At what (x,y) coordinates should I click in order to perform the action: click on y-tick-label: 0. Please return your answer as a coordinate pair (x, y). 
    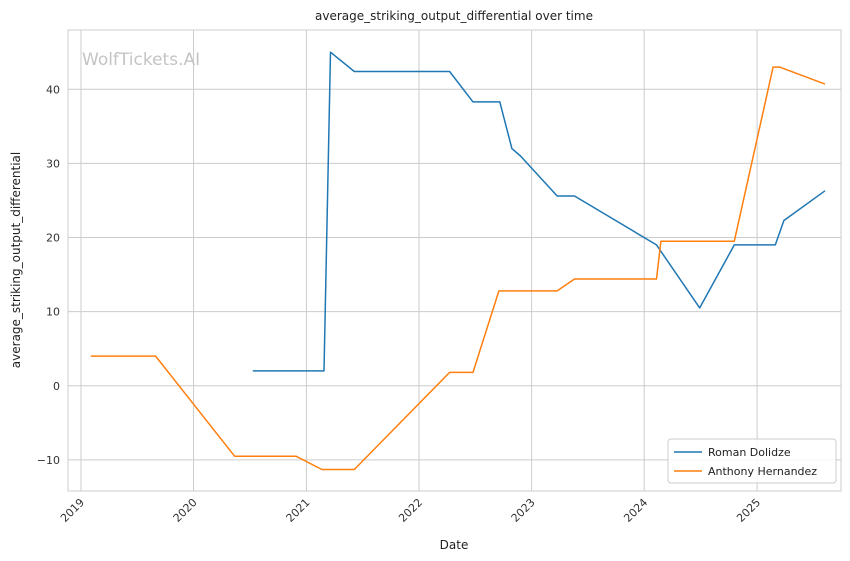
    Looking at the image, I should click on (56, 386).